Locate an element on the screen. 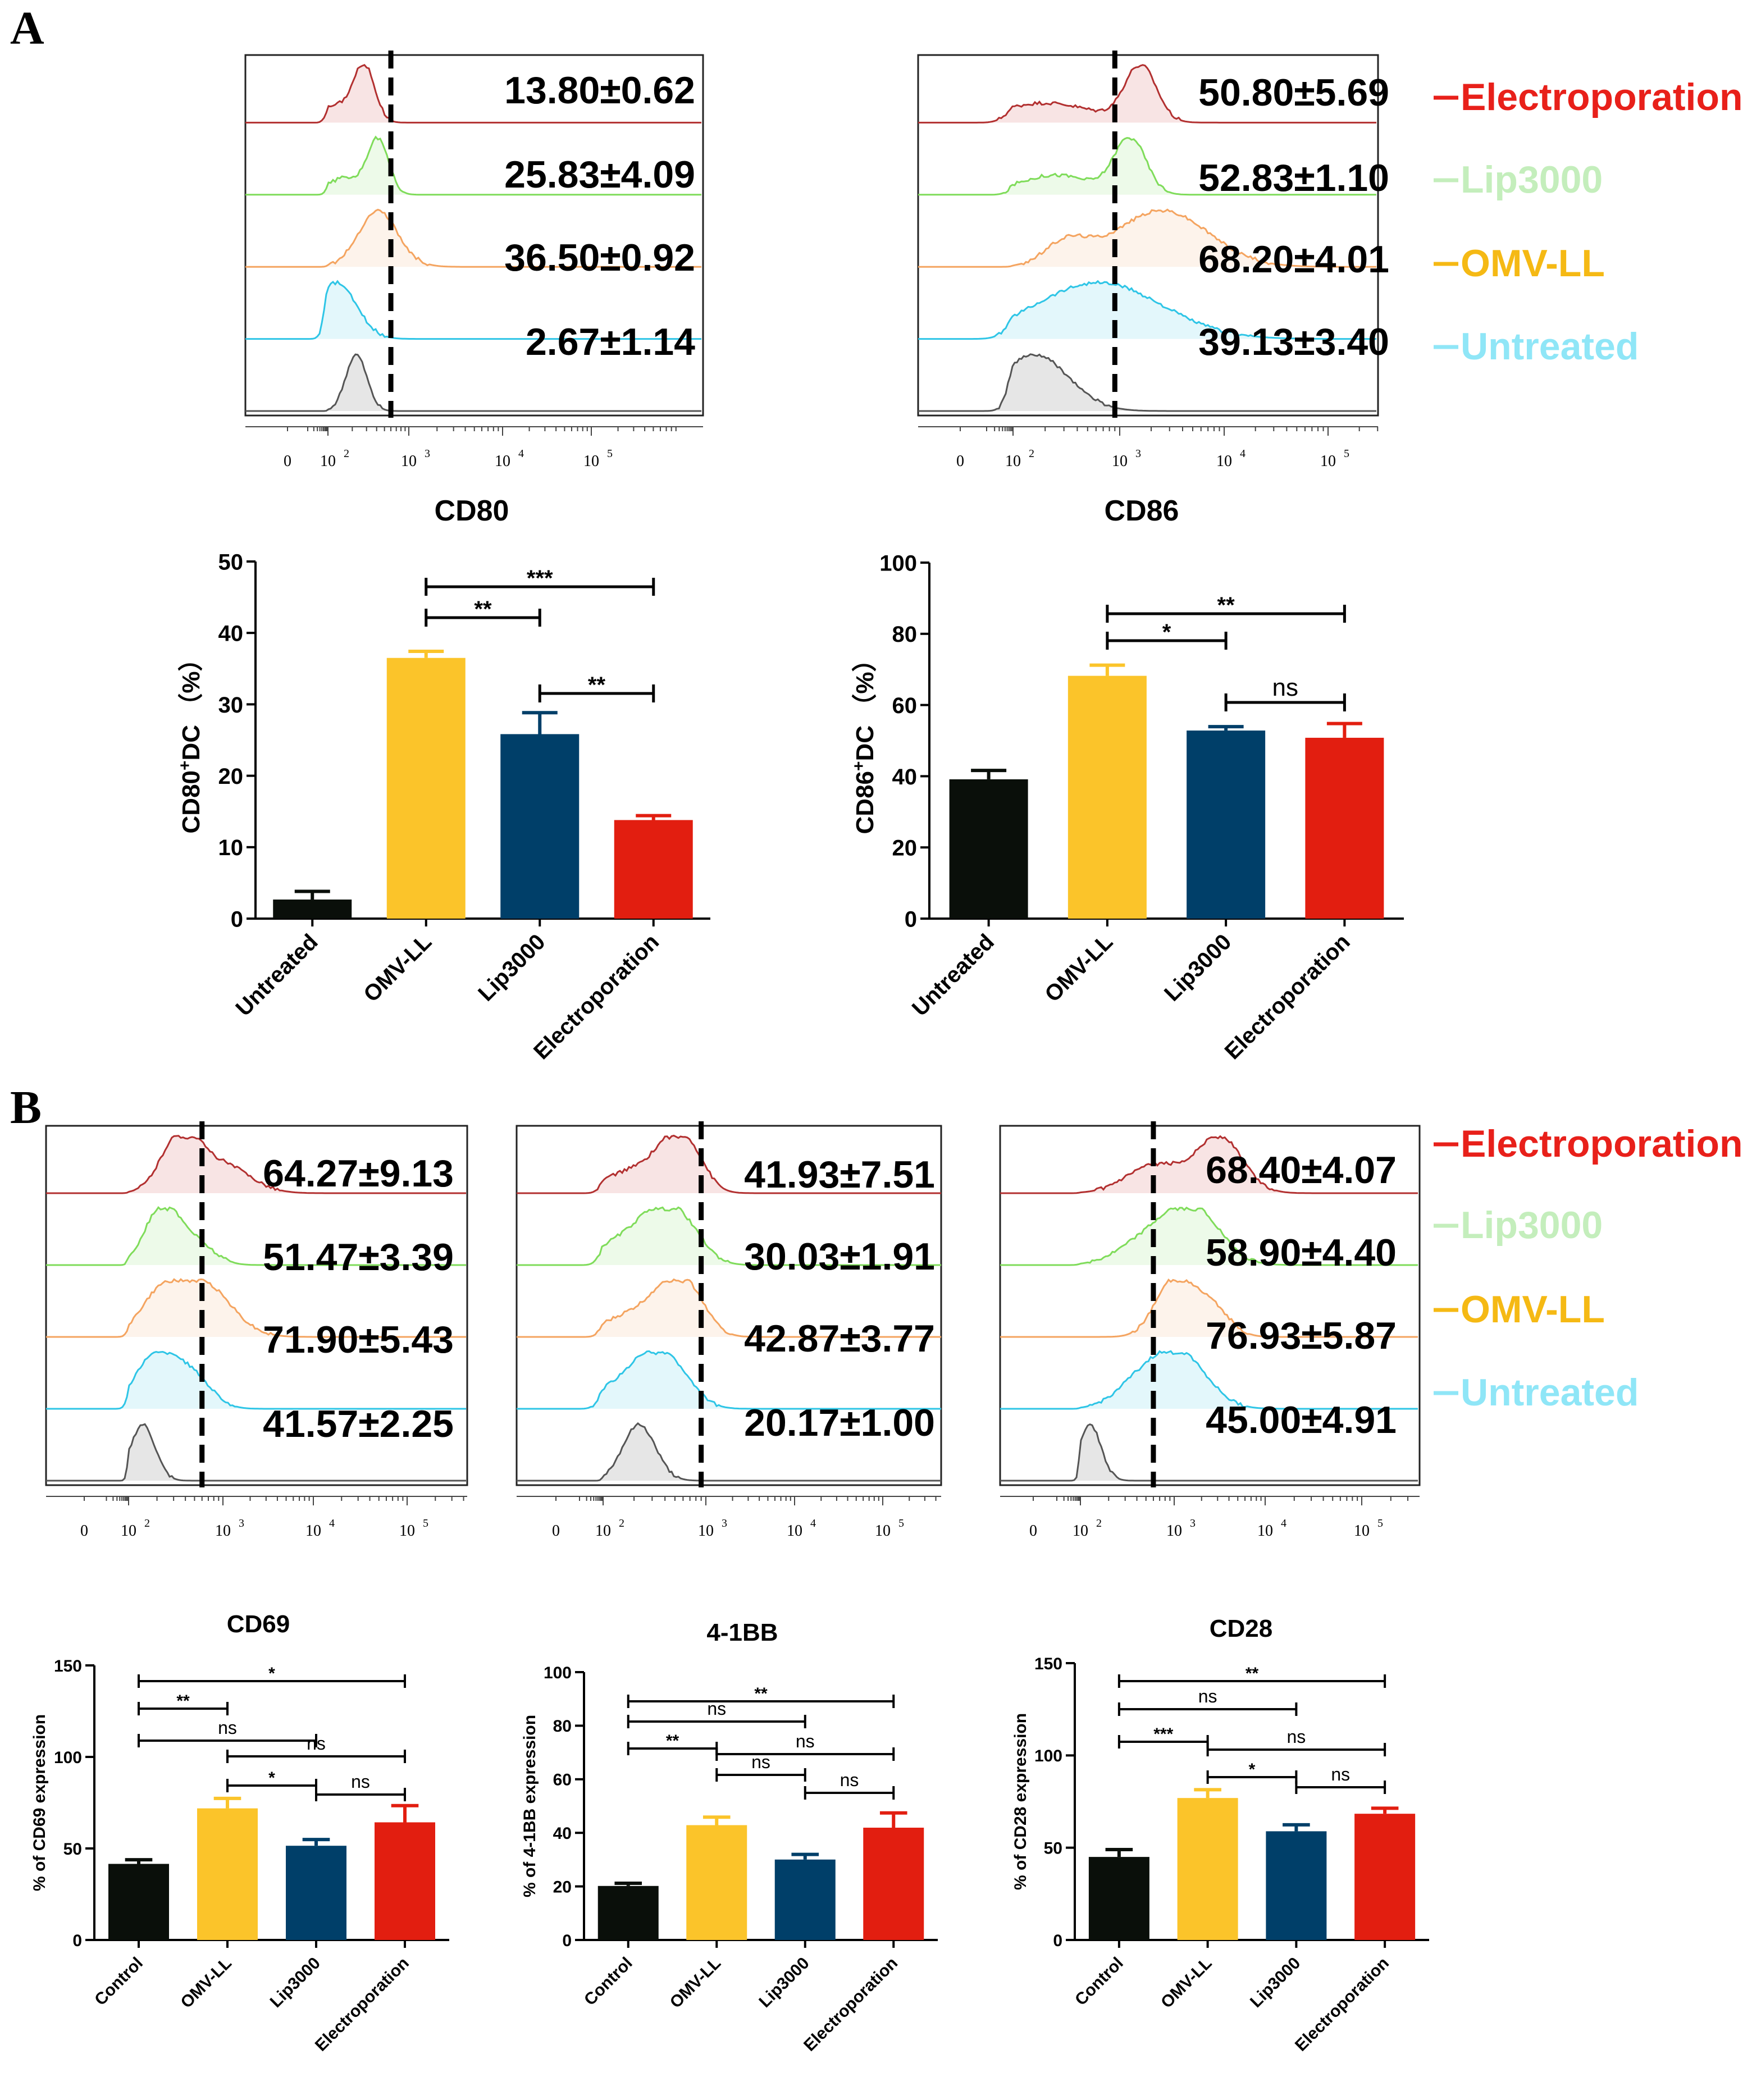 This screenshot has width=1761, height=2100. bar-untreated is located at coordinates (313, 909).